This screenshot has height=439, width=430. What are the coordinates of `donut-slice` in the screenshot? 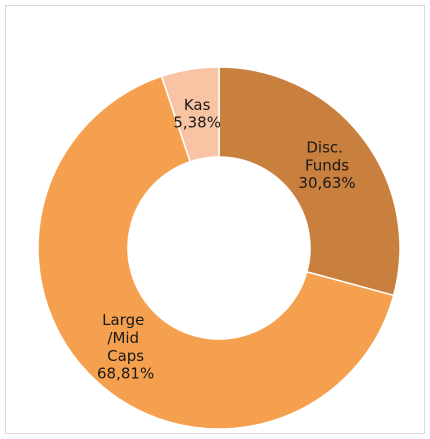 It's located at (190, 114).